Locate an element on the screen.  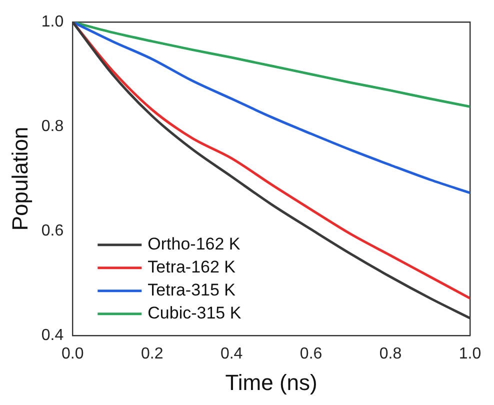
x-tick-label: 0.6 is located at coordinates (311, 353).